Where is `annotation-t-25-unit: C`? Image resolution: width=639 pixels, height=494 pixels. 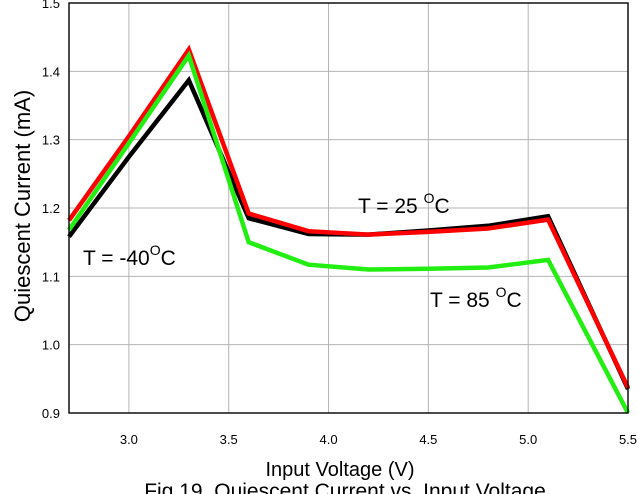 annotation-t-25-unit: C is located at coordinates (441, 206).